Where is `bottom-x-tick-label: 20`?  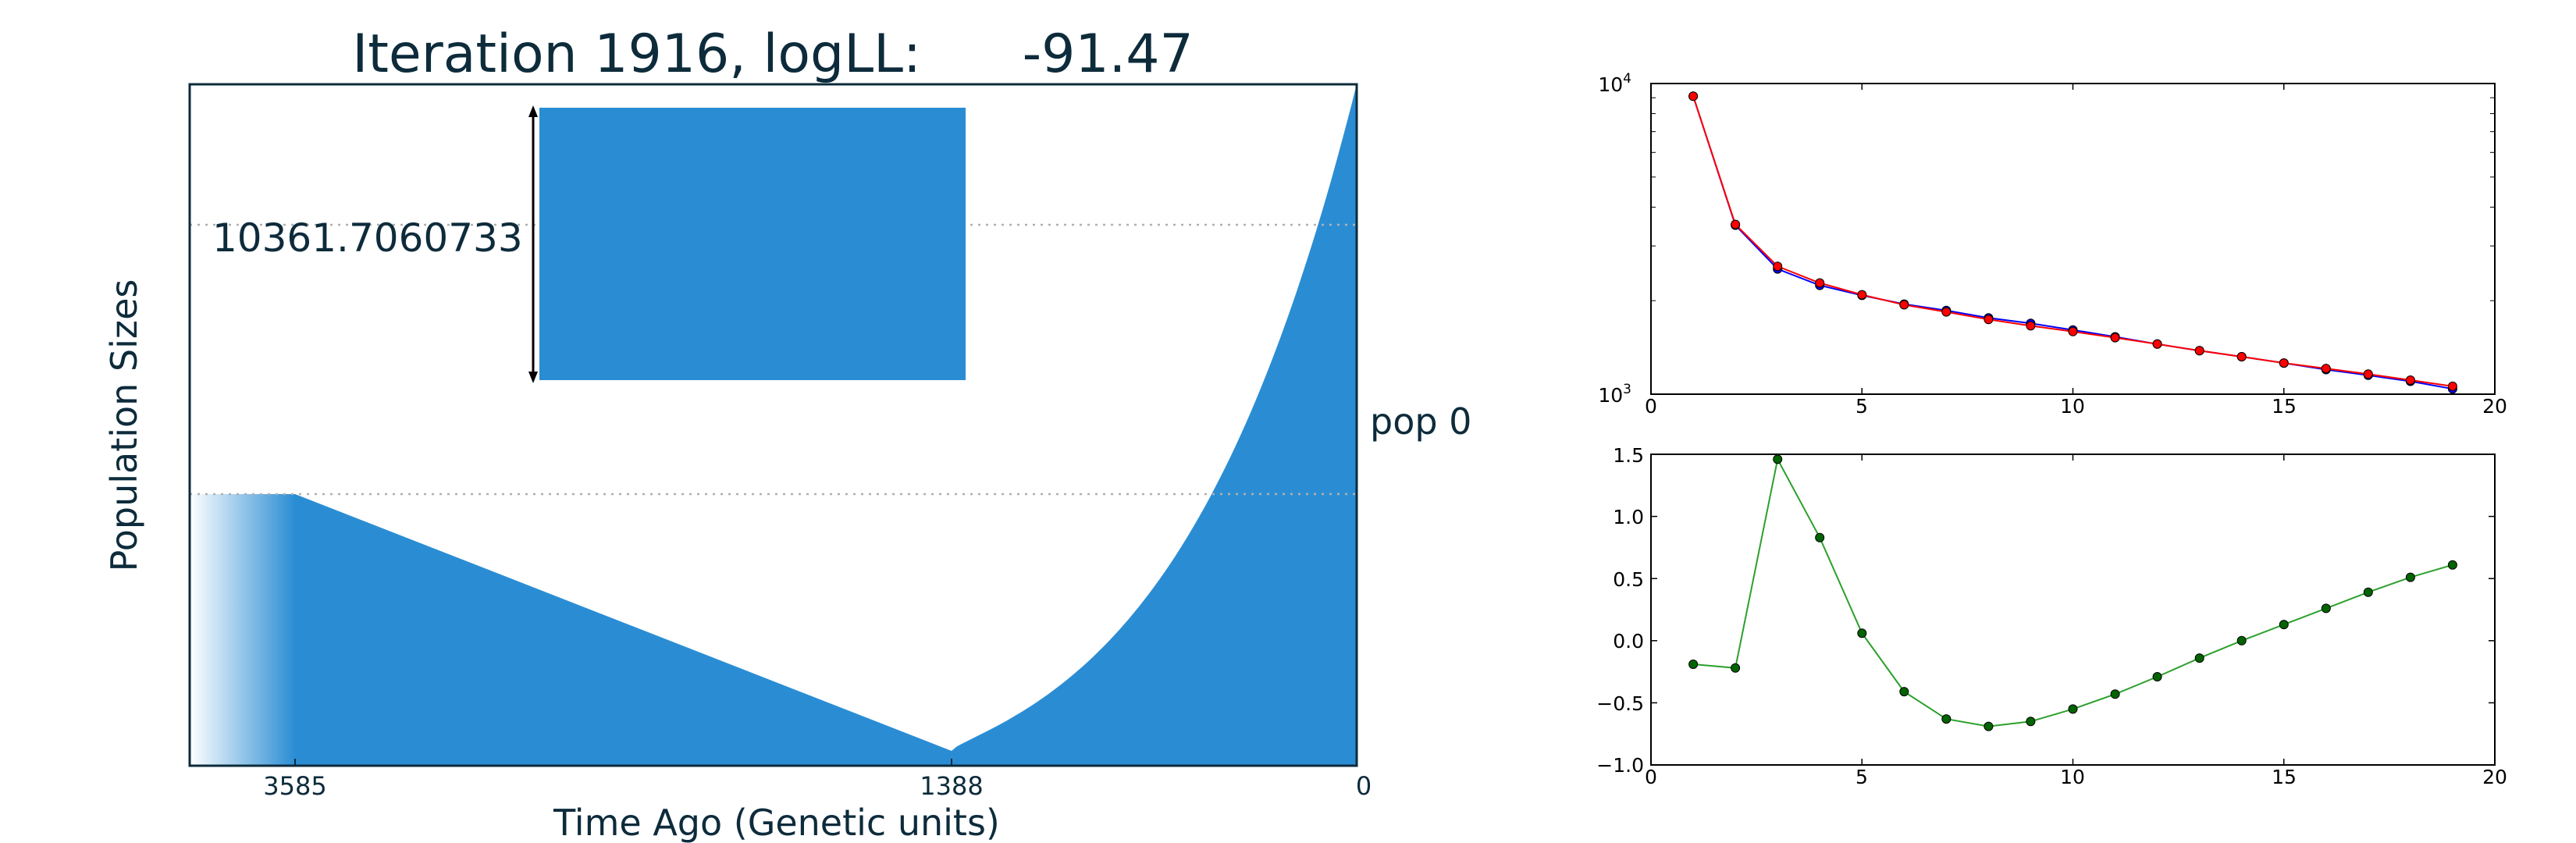
bottom-x-tick-label: 20 is located at coordinates (2494, 777).